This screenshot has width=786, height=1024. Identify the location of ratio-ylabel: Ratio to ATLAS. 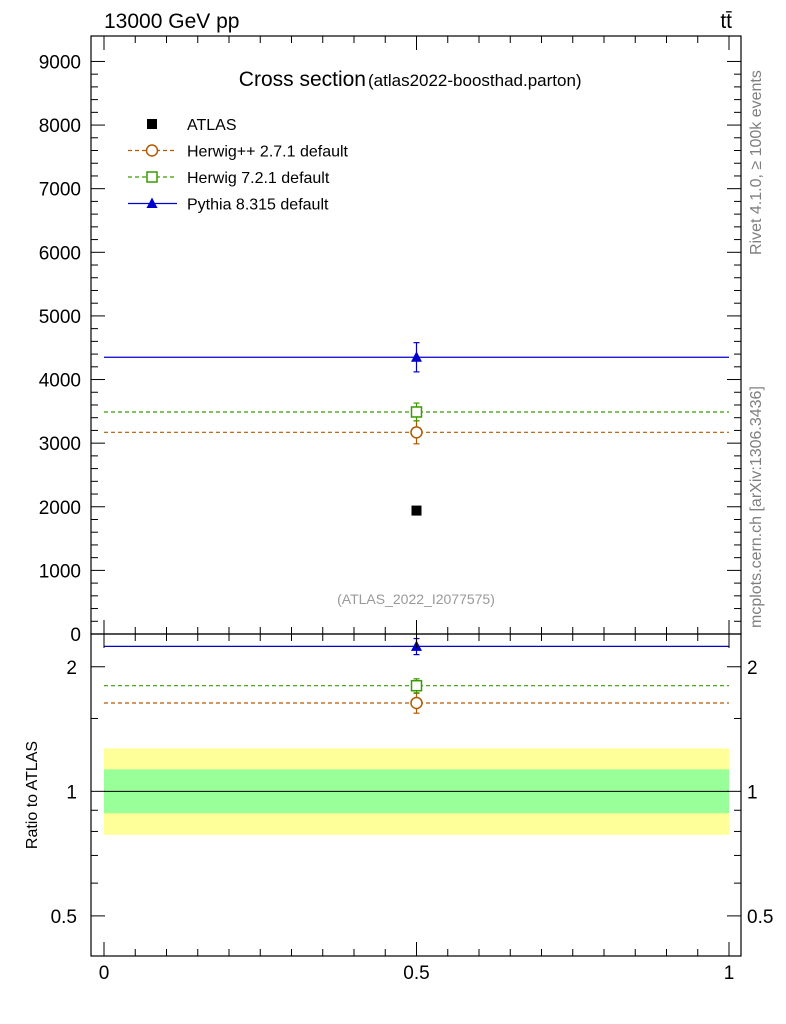
(32, 795).